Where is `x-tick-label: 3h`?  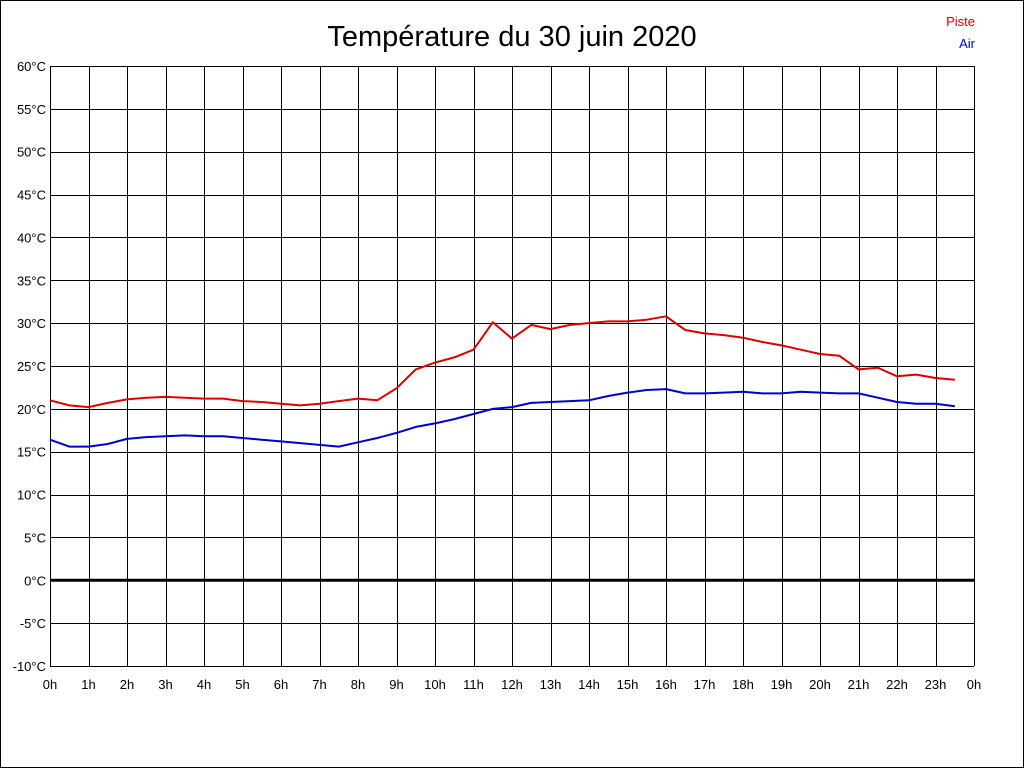
x-tick-label: 3h is located at coordinates (165, 684).